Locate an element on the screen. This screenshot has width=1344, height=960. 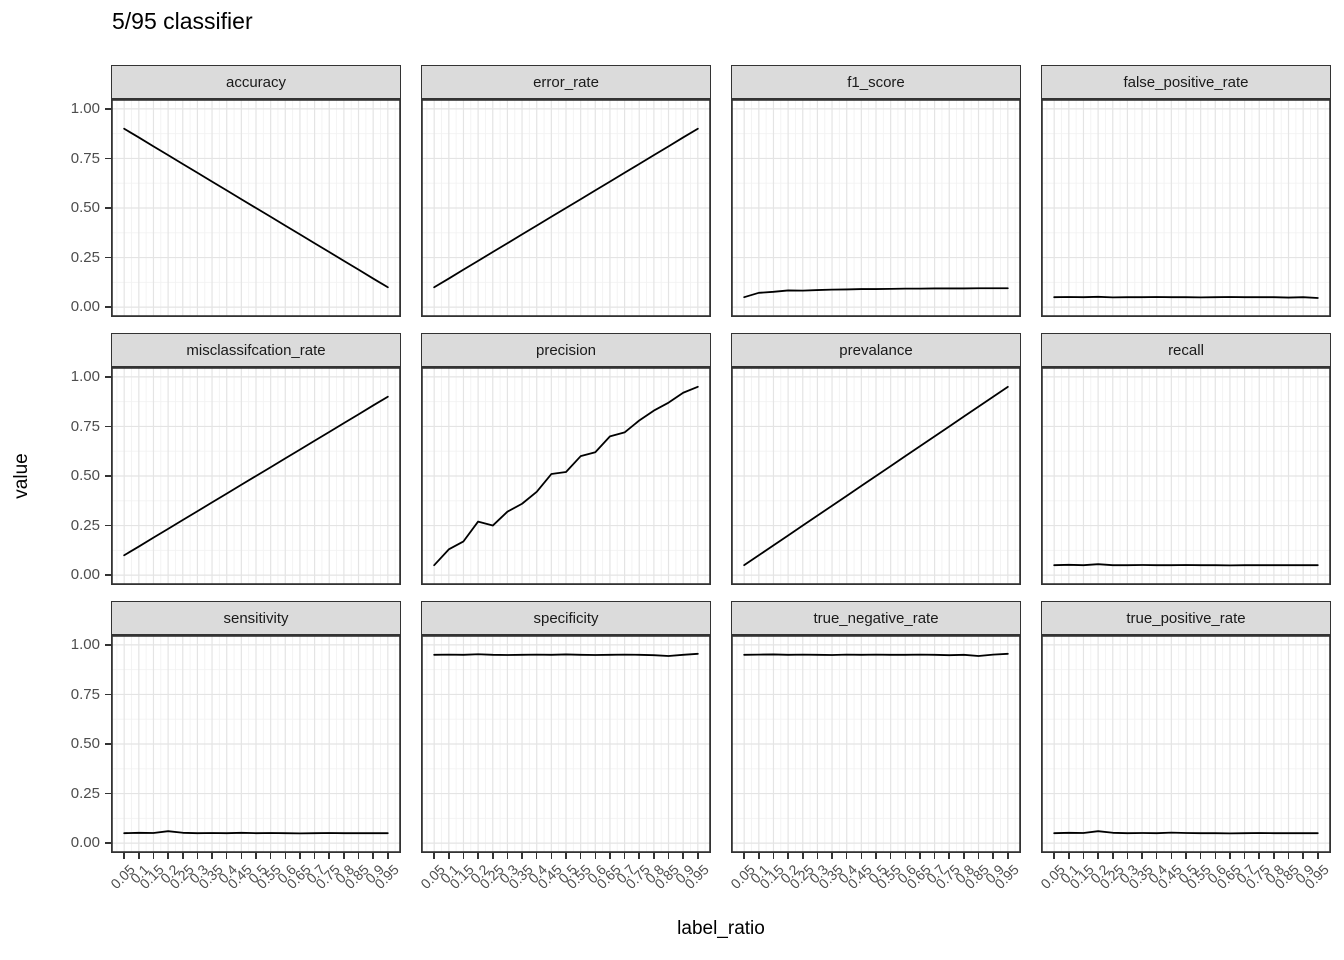
facet-strip-label: sensitivity is located at coordinates (256, 618).